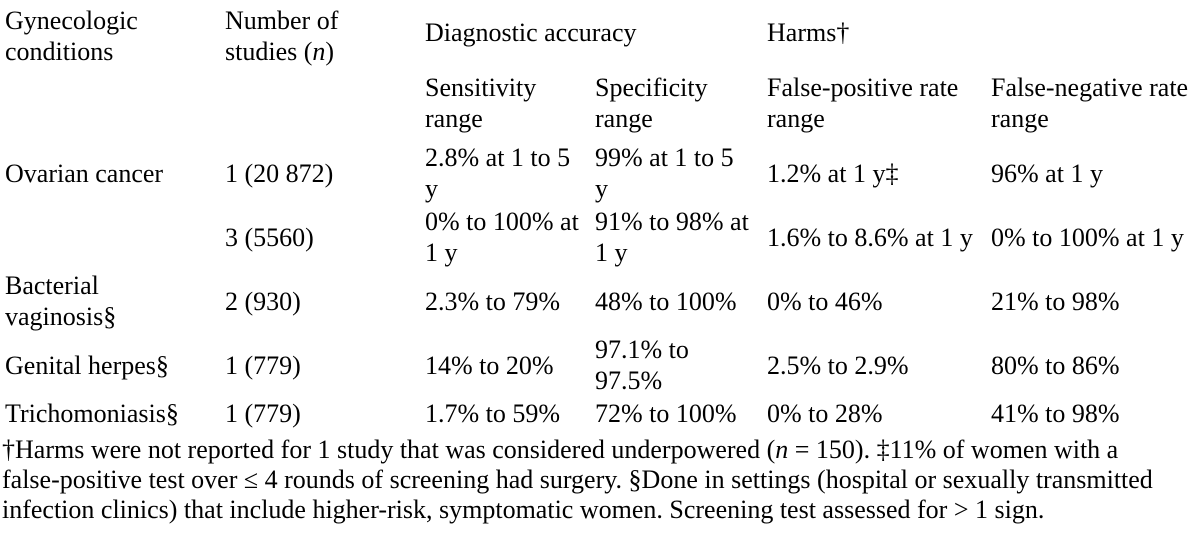 This screenshot has height=533, width=1200. What do you see at coordinates (825, 413) in the screenshot?
I see `cell-false-positive: 0% to 28%` at bounding box center [825, 413].